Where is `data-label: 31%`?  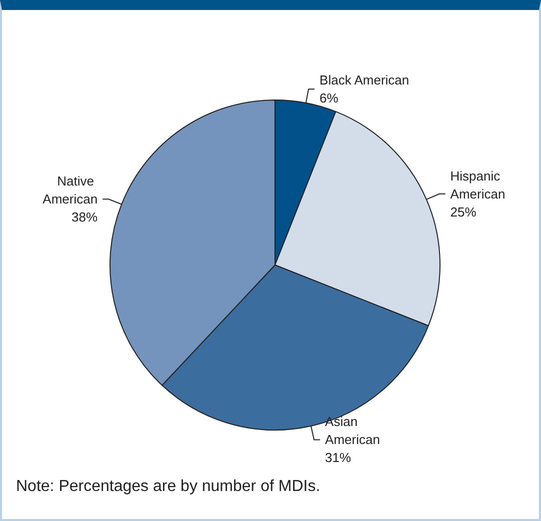
data-label: 31% is located at coordinates (338, 458).